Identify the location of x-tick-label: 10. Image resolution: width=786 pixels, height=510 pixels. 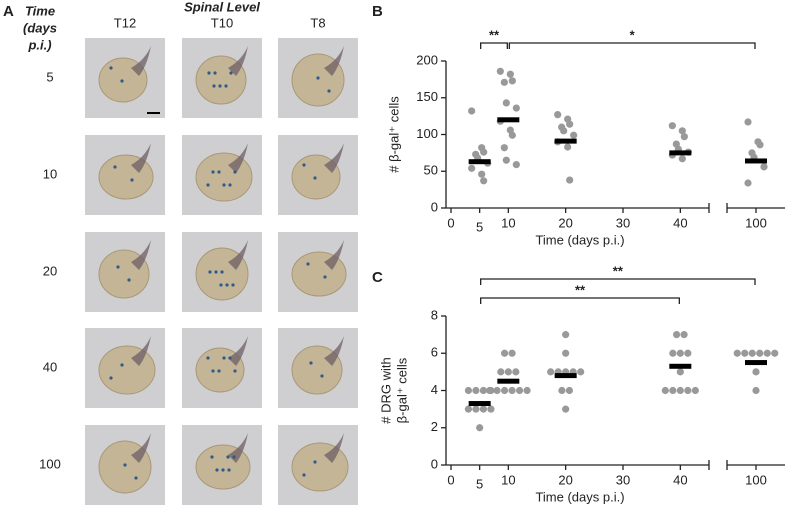
(508, 479).